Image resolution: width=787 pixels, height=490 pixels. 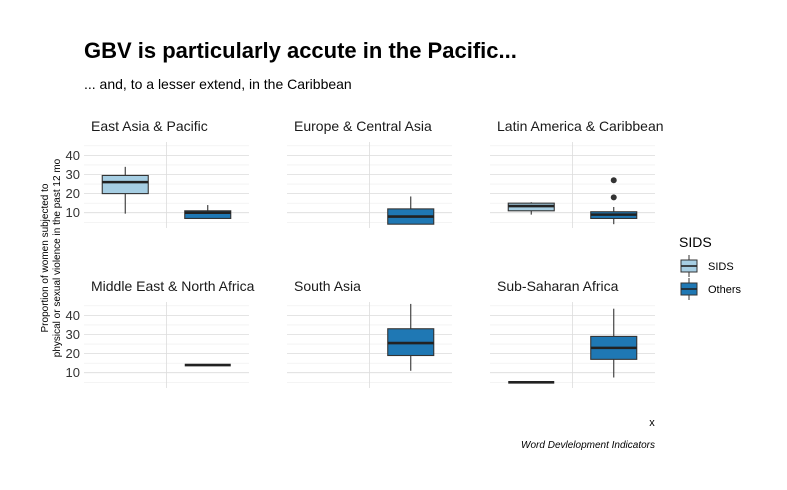 What do you see at coordinates (531, 208) in the screenshot?
I see `box-latin-america-and-caribbean-sids` at bounding box center [531, 208].